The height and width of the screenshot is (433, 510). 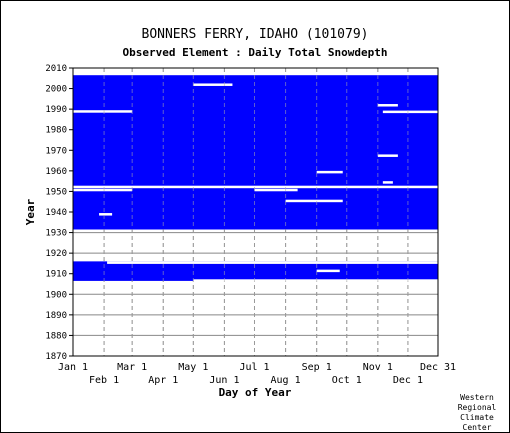 I want to click on x-tick-label-upper: May 1, so click(x=193, y=367).